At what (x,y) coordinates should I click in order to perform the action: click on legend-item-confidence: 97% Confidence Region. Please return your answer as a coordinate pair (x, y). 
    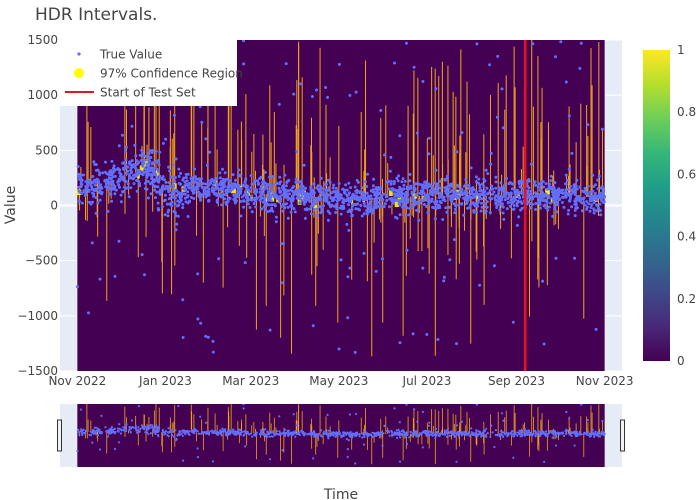
    Looking at the image, I should click on (158, 74).